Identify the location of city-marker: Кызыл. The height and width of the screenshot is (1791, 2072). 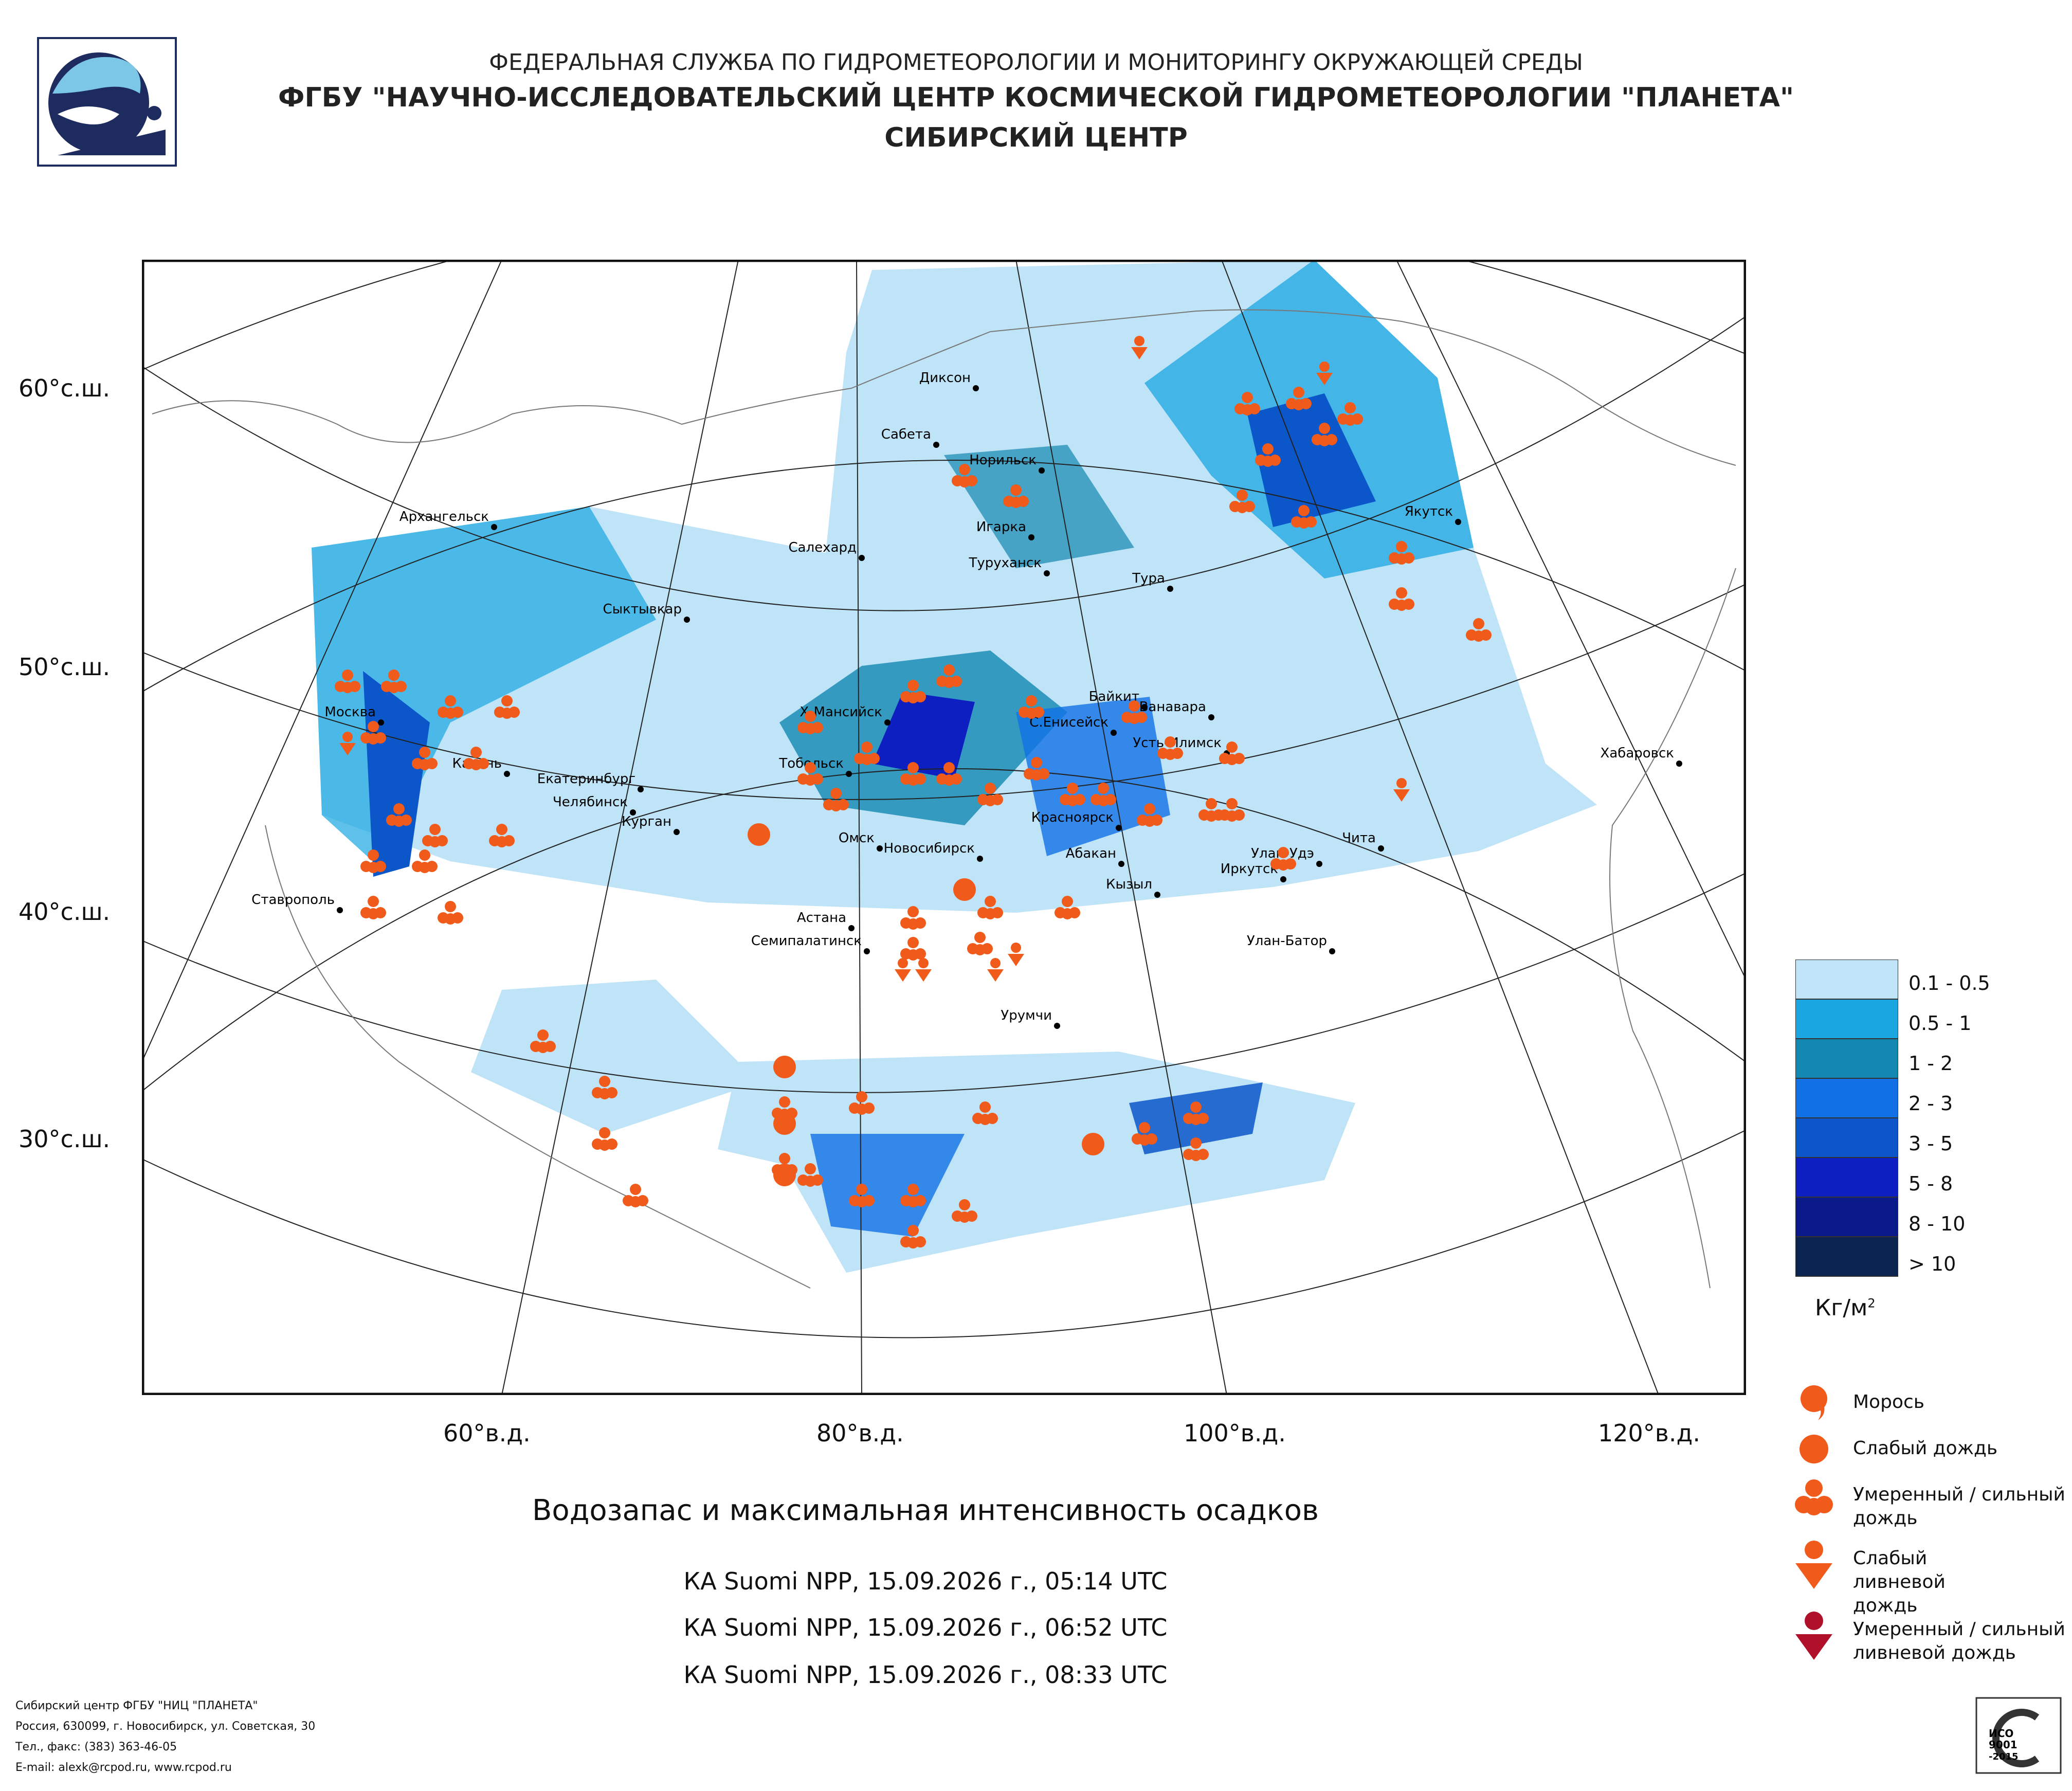
(1133, 887).